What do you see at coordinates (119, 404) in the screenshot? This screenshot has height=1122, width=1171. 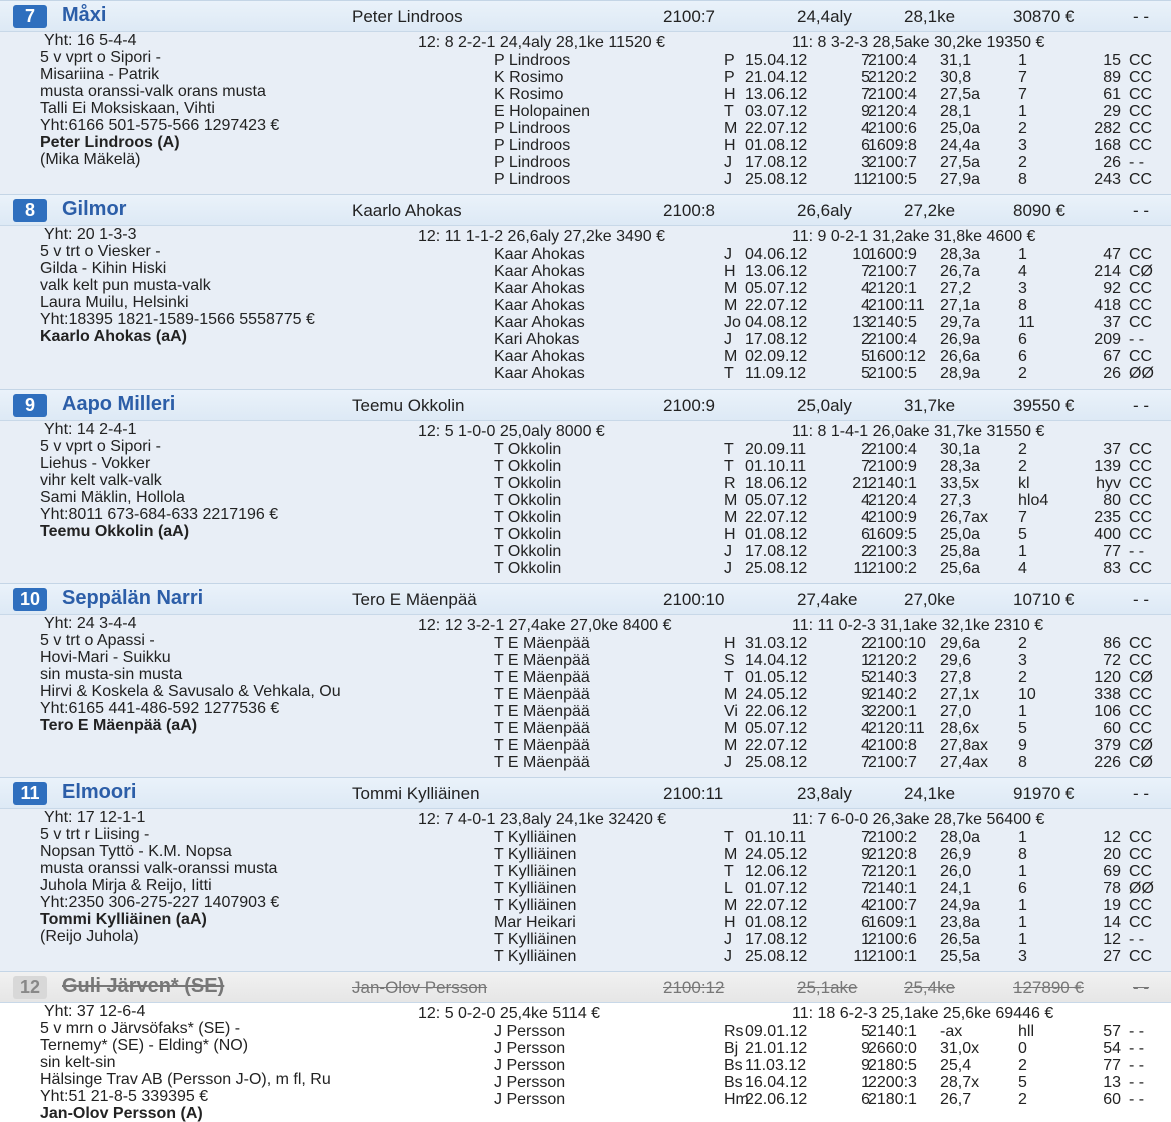 I see `horse-name-link: Aapo Milleri` at bounding box center [119, 404].